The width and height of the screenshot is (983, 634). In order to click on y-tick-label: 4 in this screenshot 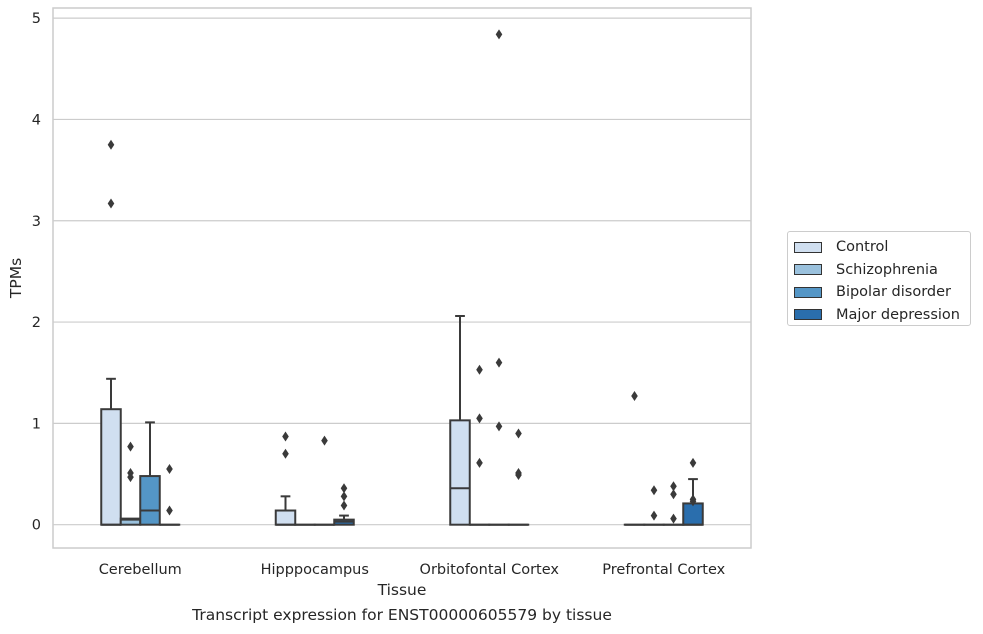, I will do `click(36, 120)`.